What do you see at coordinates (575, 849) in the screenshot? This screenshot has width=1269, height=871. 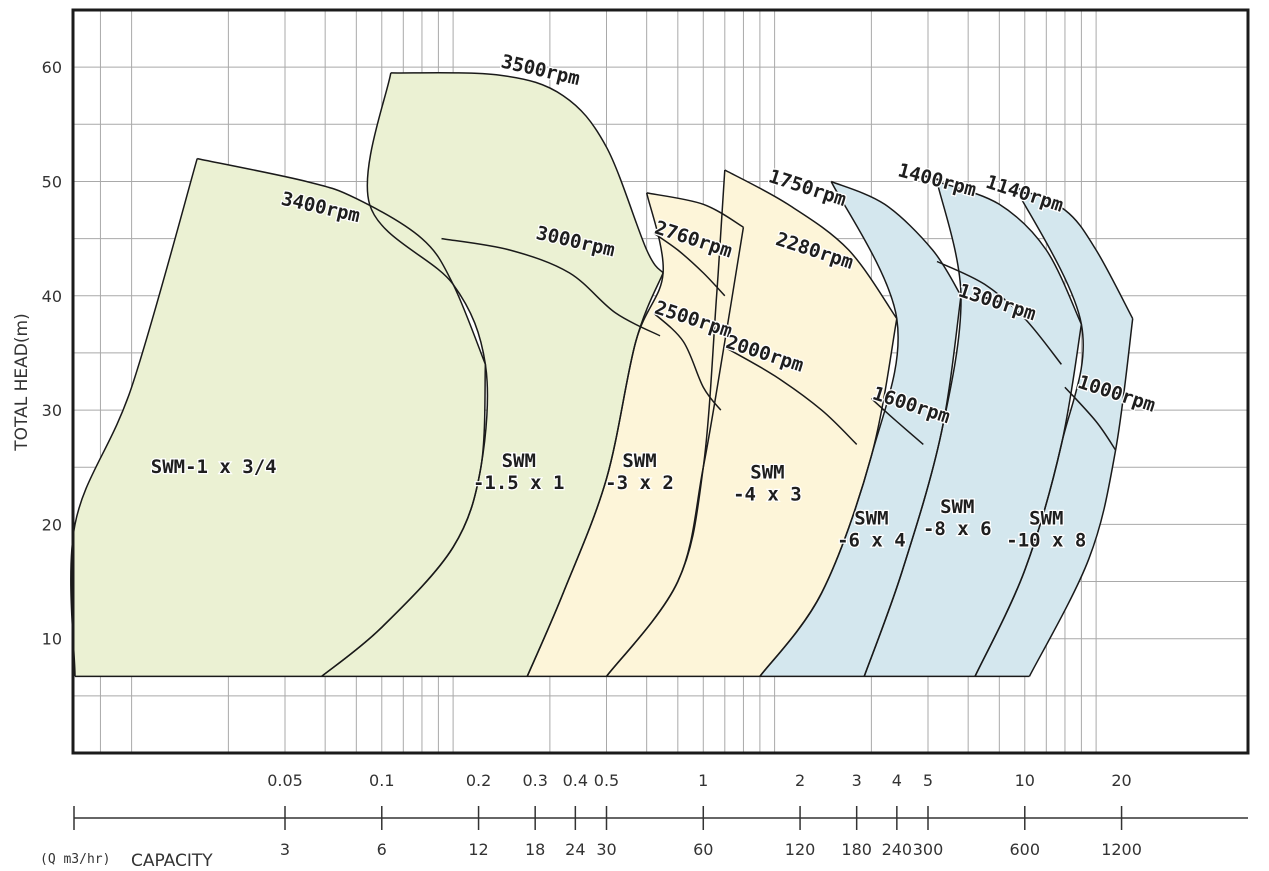 I see `x-tick-label: 24` at bounding box center [575, 849].